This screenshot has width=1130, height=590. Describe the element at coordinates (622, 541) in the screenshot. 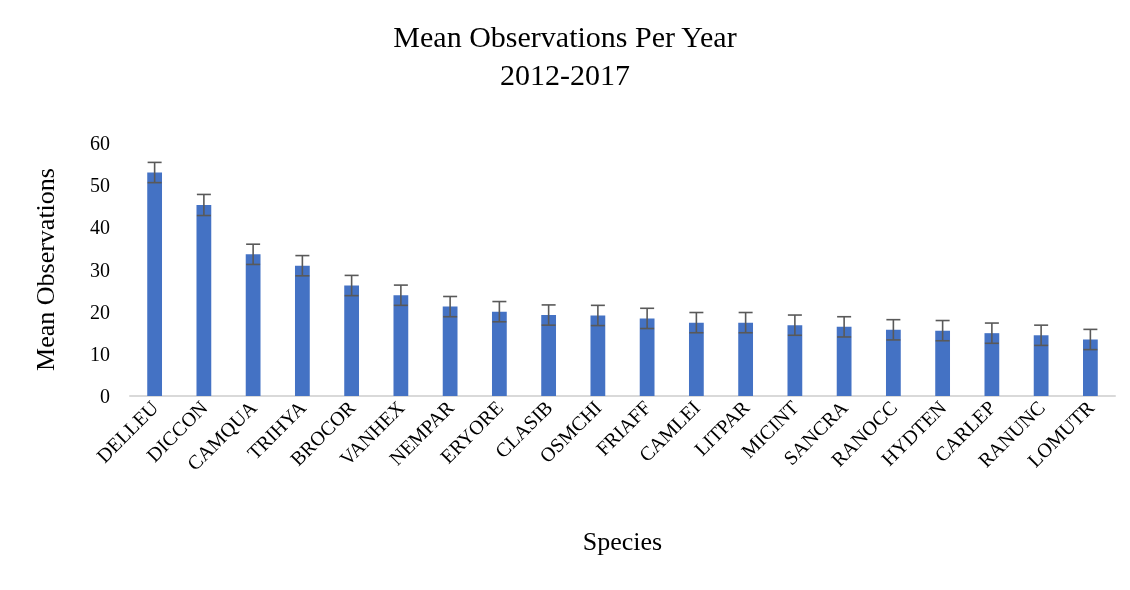

I see `x-axis-title: Species` at that location.